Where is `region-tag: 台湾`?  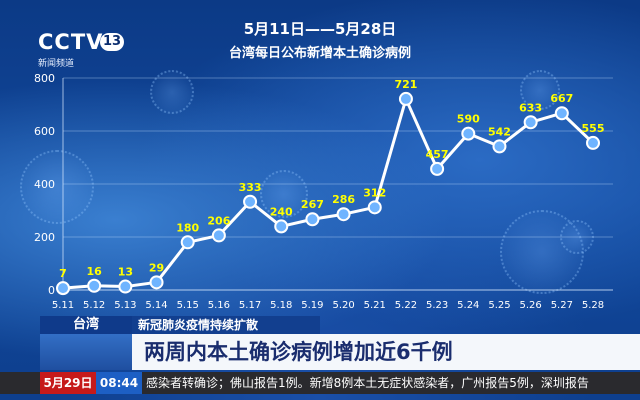 region-tag: 台湾 is located at coordinates (86, 325).